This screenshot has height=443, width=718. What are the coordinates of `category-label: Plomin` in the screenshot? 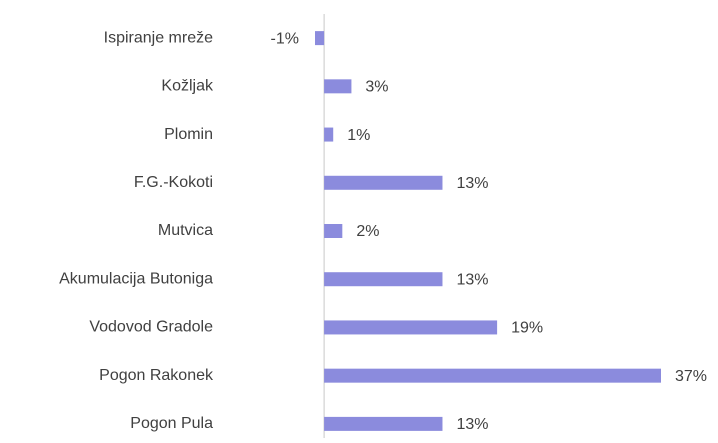 It's located at (188, 134).